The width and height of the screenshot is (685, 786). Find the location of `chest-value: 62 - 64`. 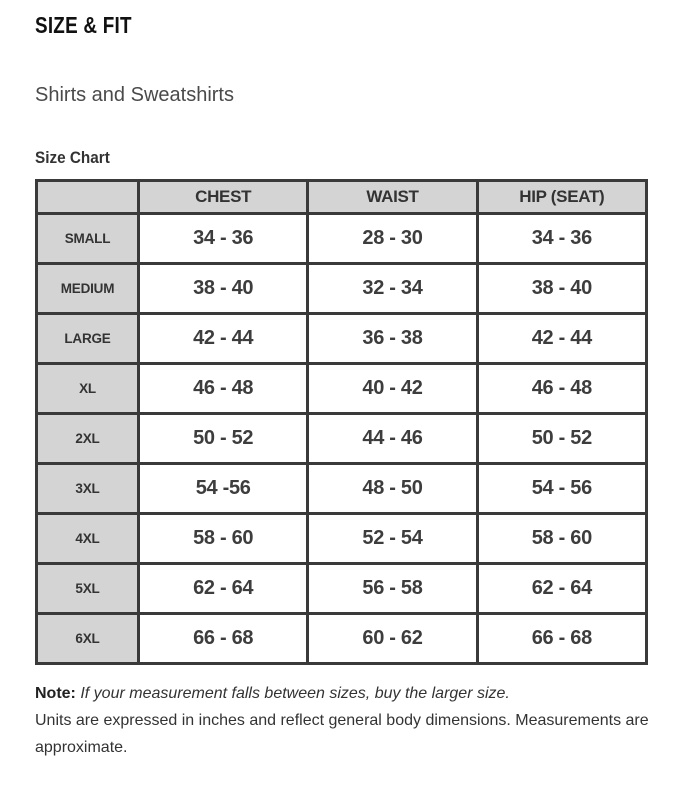

chest-value: 62 - 64 is located at coordinates (223, 588).